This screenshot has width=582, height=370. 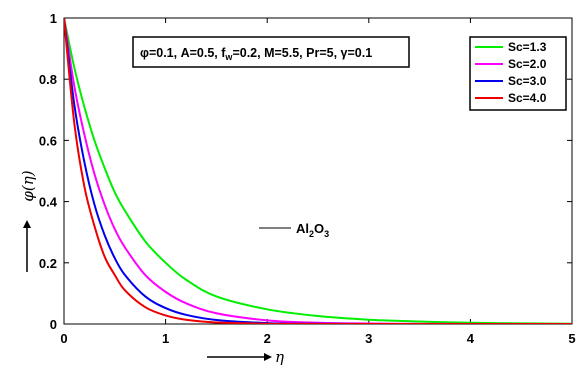 I want to click on y-tick-label: 0, so click(x=53, y=324).